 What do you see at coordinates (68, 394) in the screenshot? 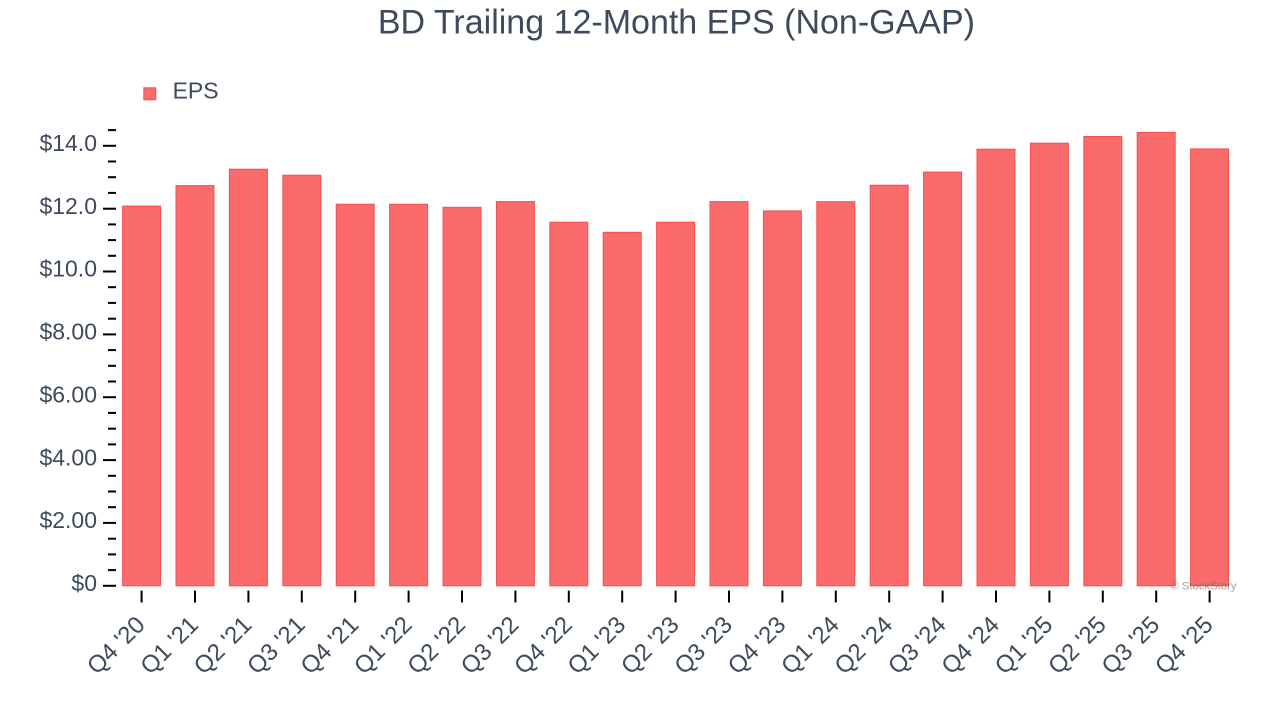
I see `svg-text: $6.00` at bounding box center [68, 394].